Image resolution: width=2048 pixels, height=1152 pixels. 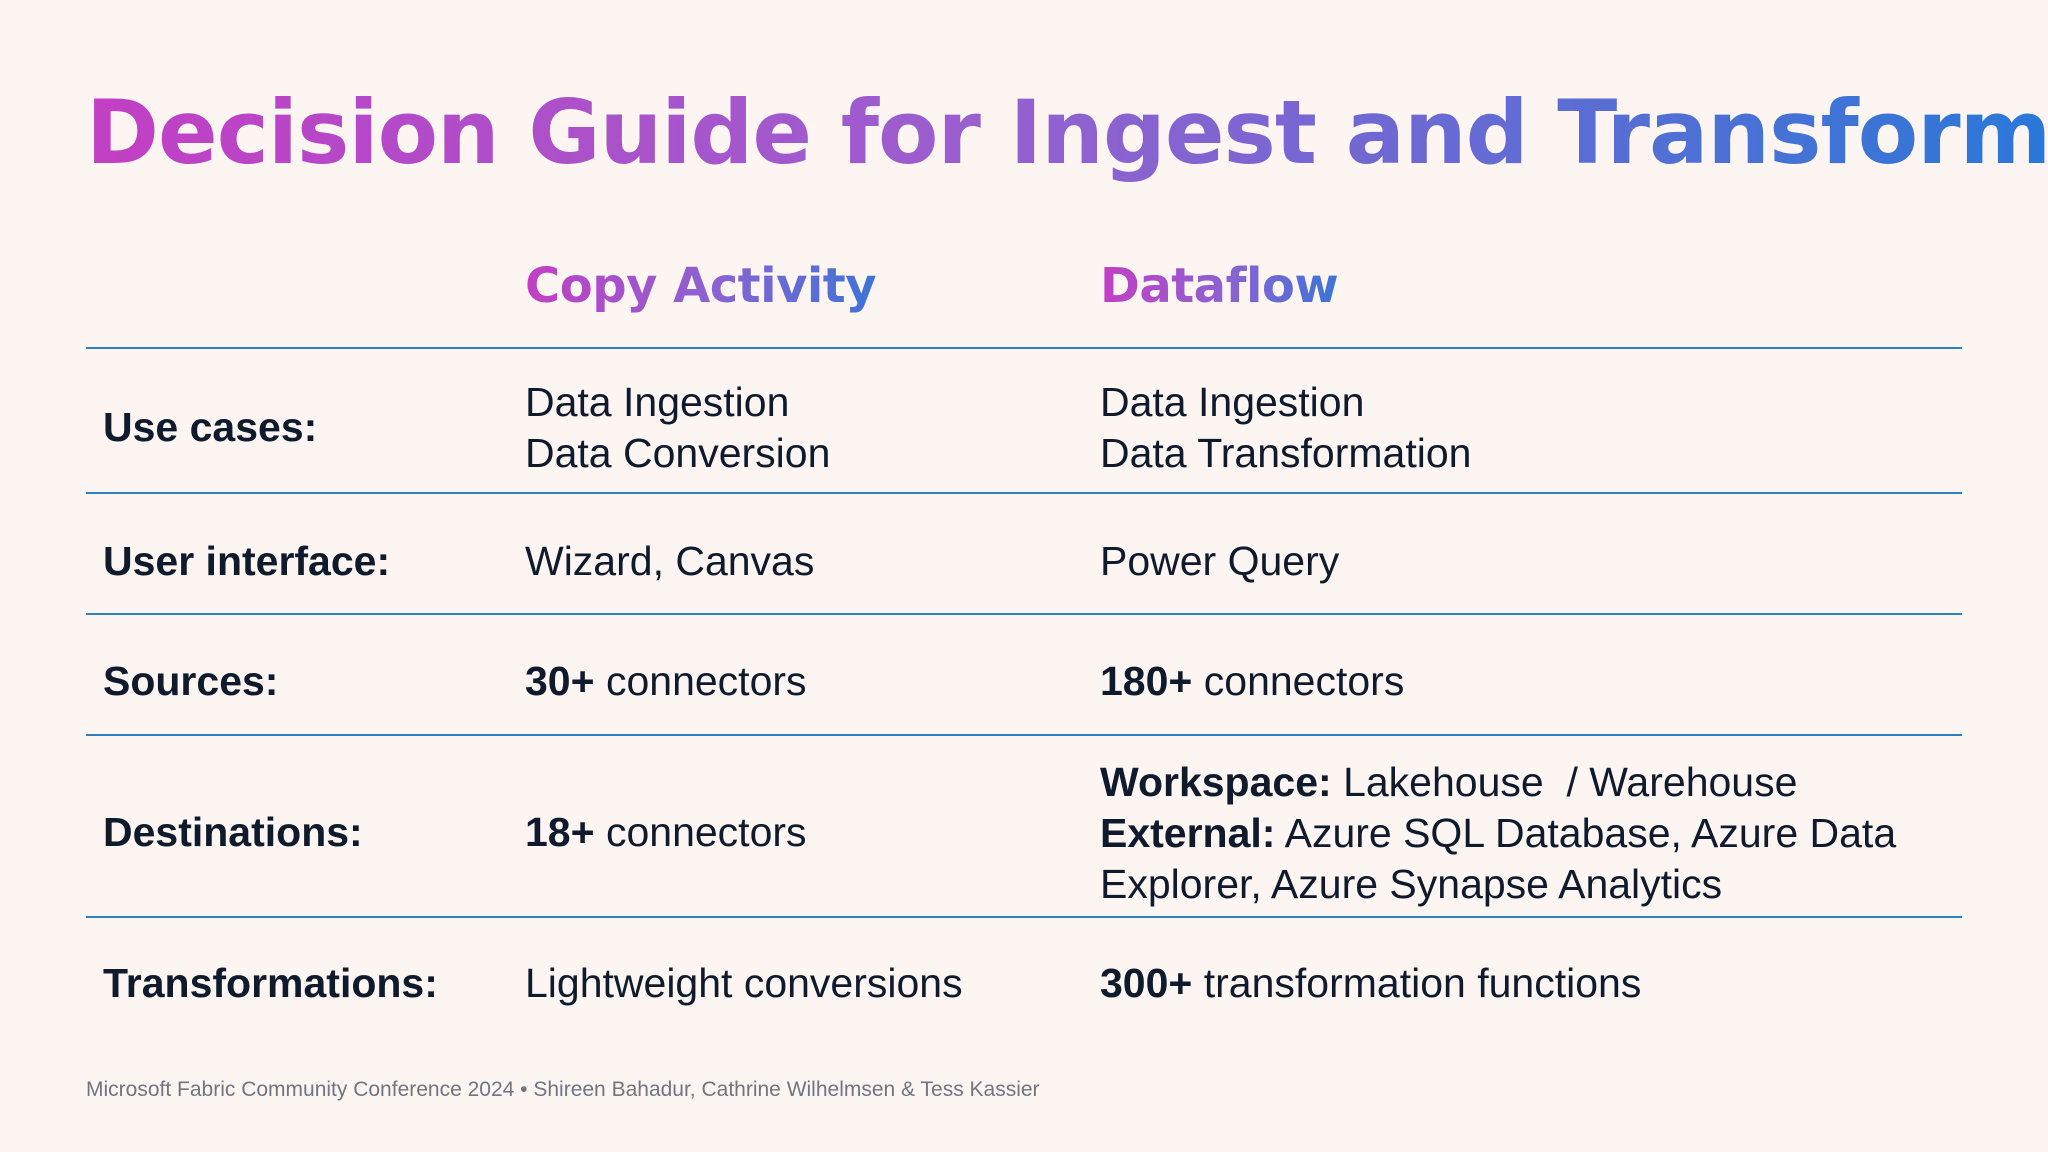 I want to click on sources-copy-activity: 30+ connectors, so click(x=666, y=681).